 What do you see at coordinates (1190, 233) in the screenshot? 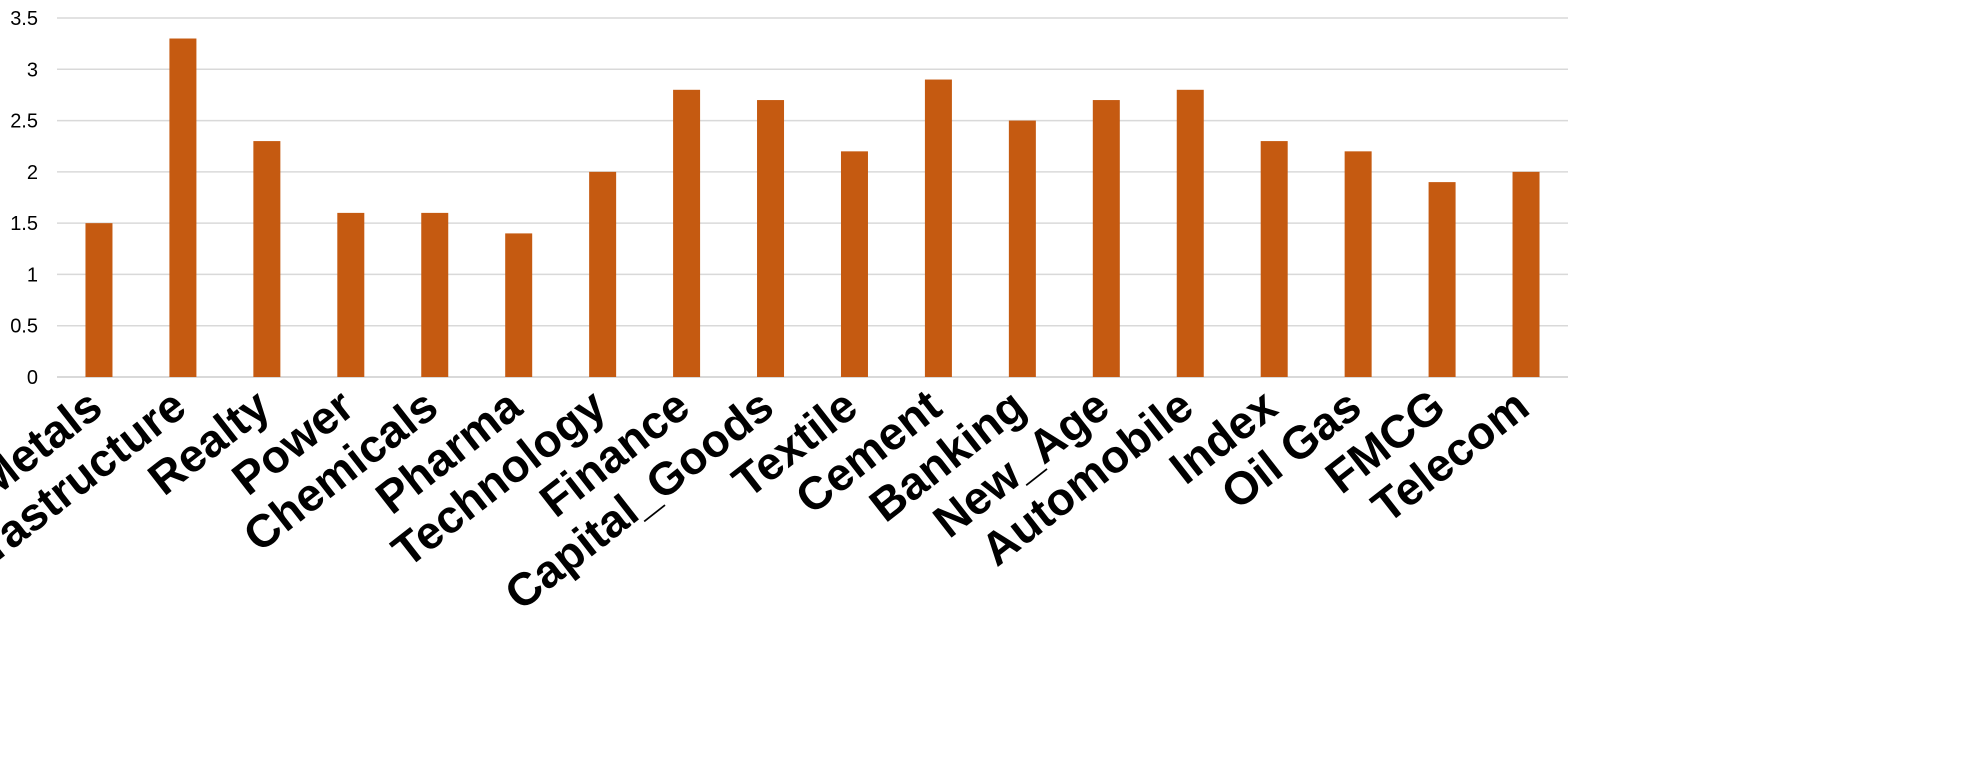
I see `bar-automobile` at bounding box center [1190, 233].